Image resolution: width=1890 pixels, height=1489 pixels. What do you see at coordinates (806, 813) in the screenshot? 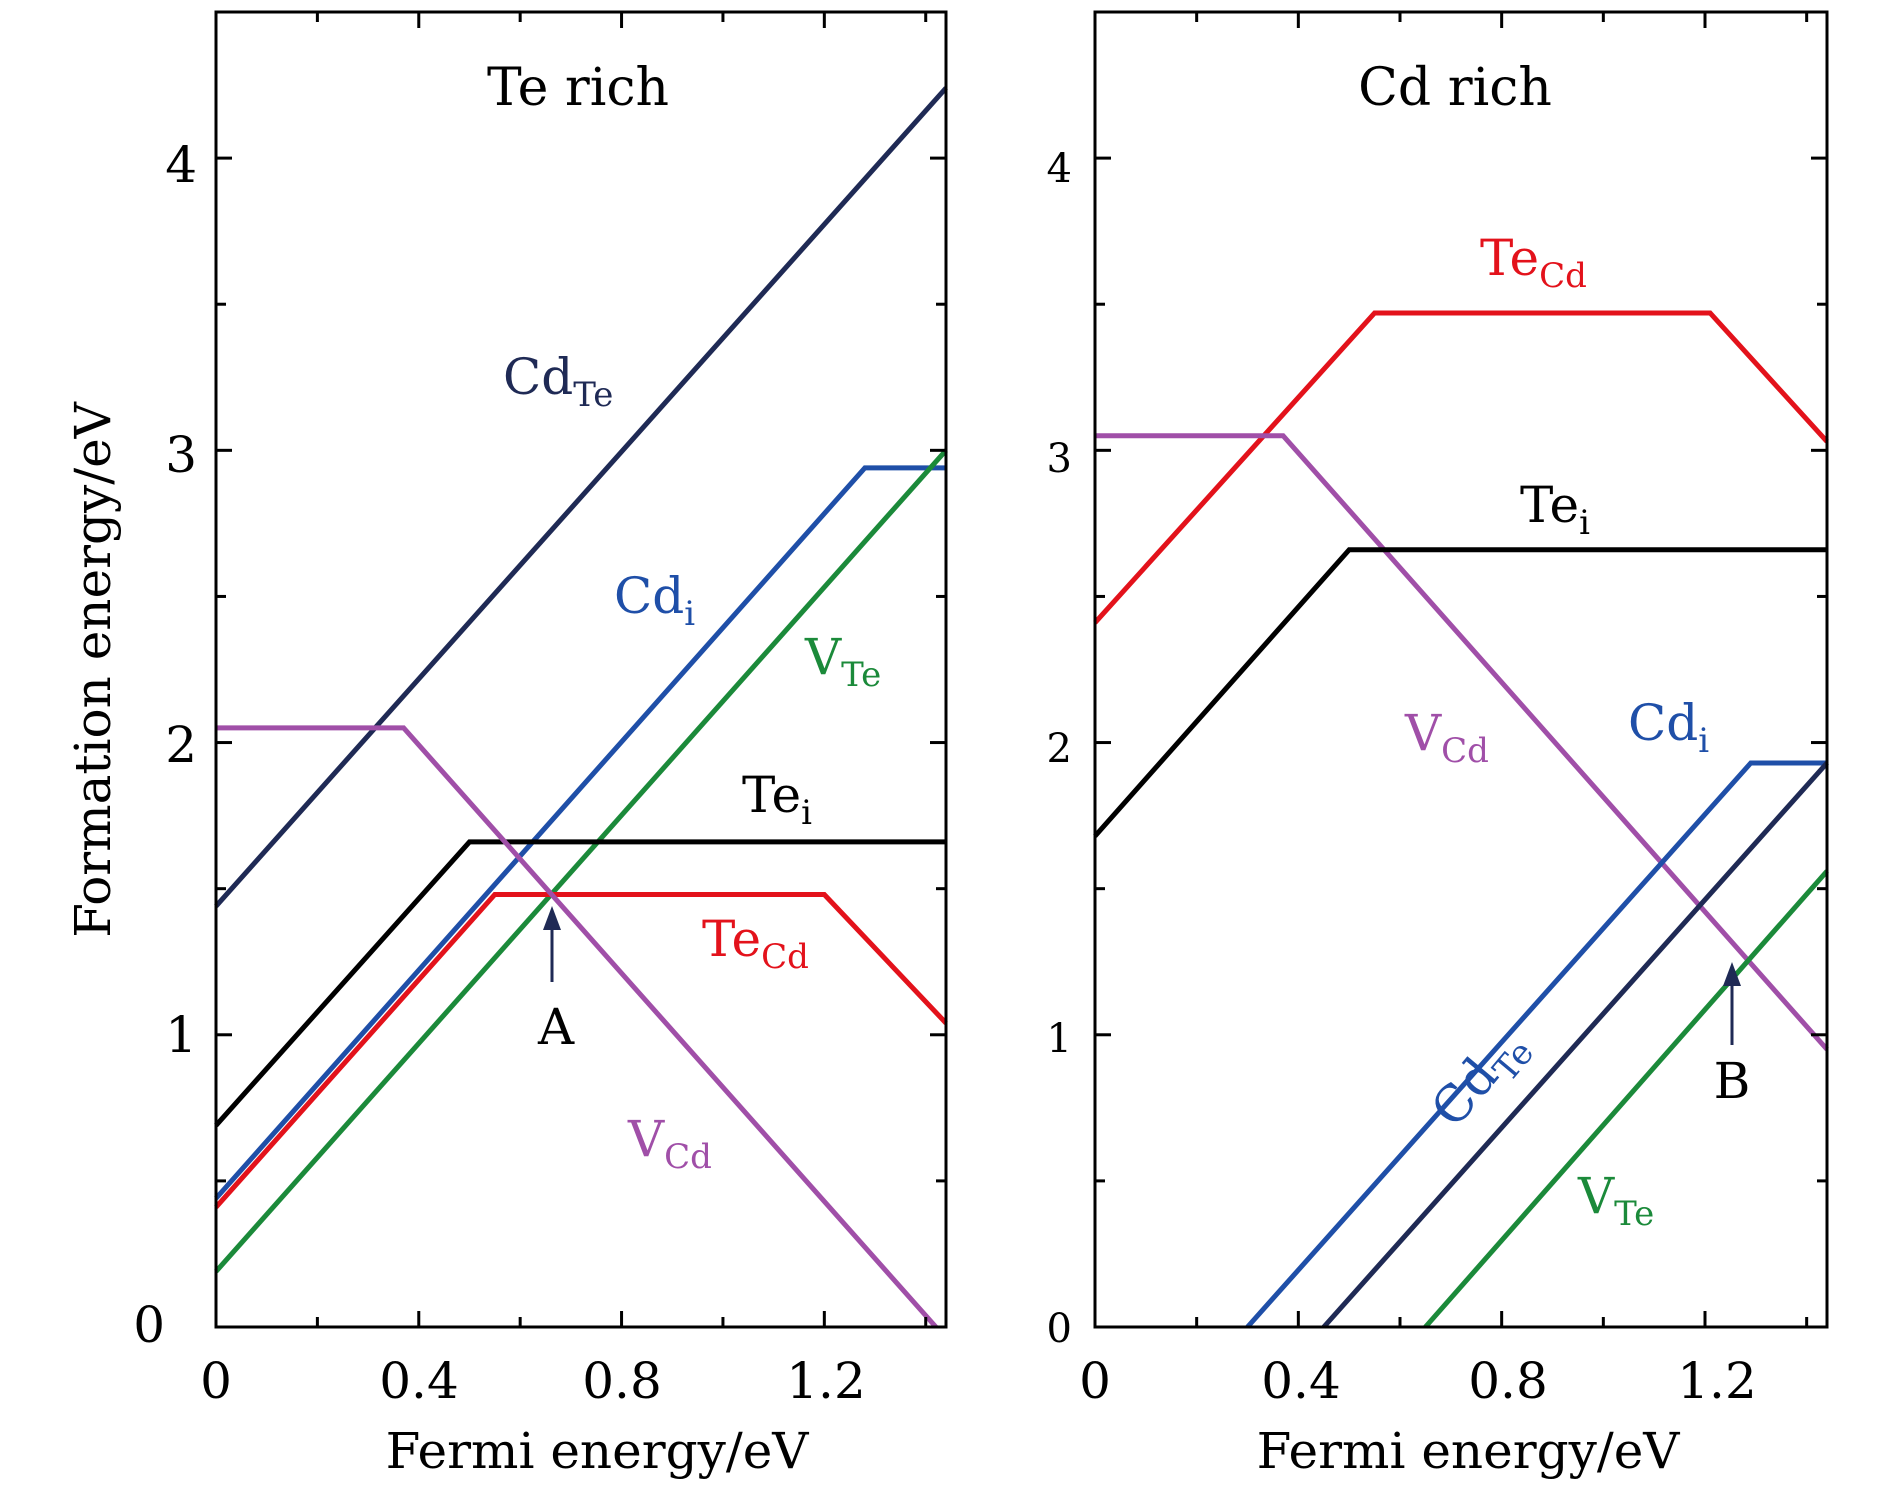
I see `te-rich-label-te-i-sub: i` at bounding box center [806, 813].